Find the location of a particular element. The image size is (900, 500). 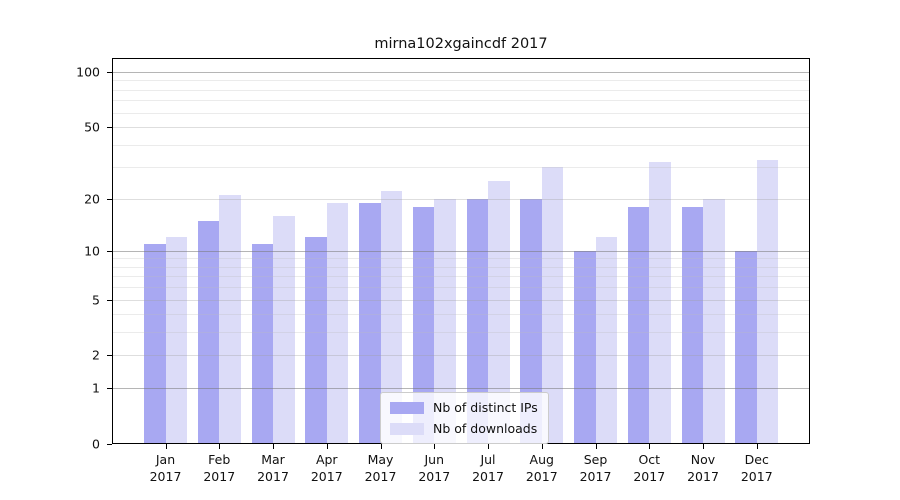

y-tick-label-100: 100 is located at coordinates (88, 72).